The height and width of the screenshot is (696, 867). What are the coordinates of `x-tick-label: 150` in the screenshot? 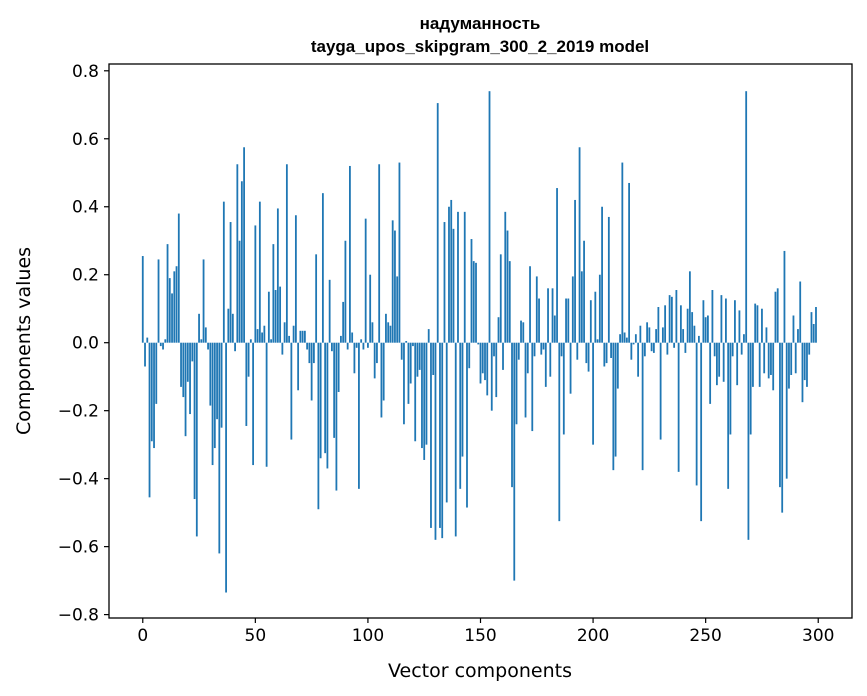 It's located at (480, 636).